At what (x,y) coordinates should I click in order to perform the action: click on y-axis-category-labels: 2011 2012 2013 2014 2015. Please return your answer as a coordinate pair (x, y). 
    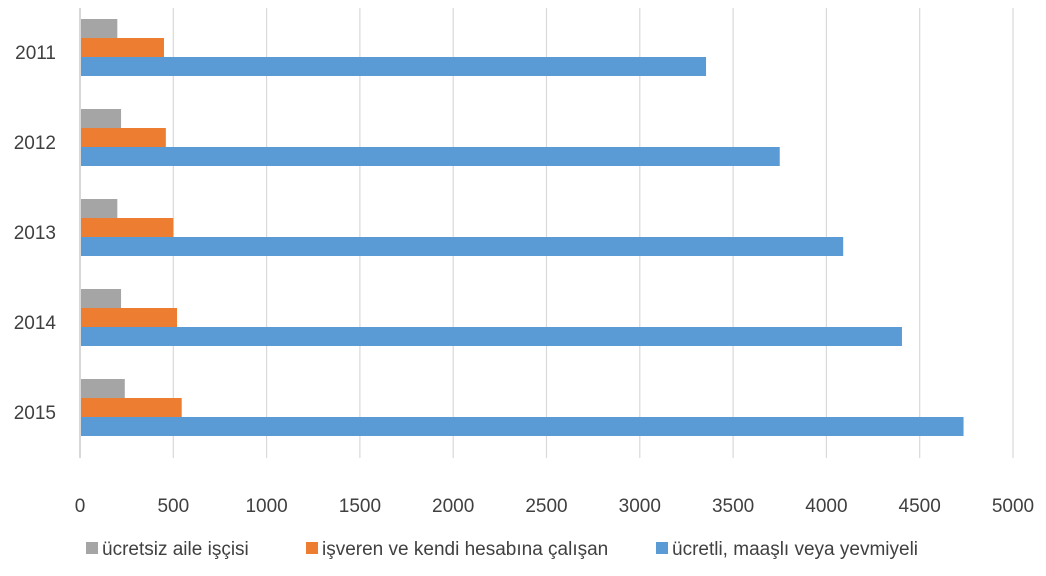
    Looking at the image, I should click on (35, 233).